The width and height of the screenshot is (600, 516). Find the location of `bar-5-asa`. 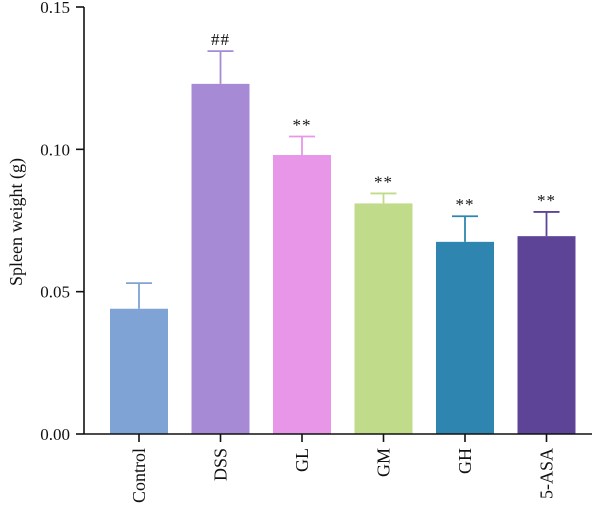

bar-5-asa is located at coordinates (546, 335).